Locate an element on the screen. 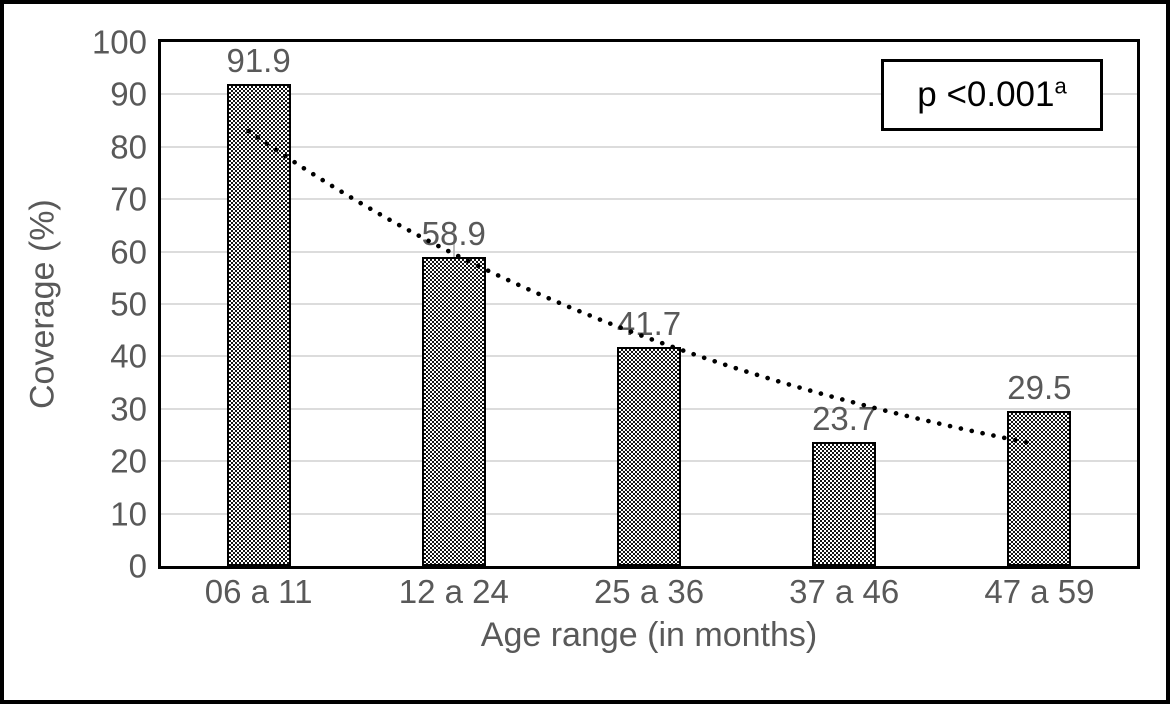 This screenshot has height=704, width=1170. p-value-superscript: a is located at coordinates (1060, 86).